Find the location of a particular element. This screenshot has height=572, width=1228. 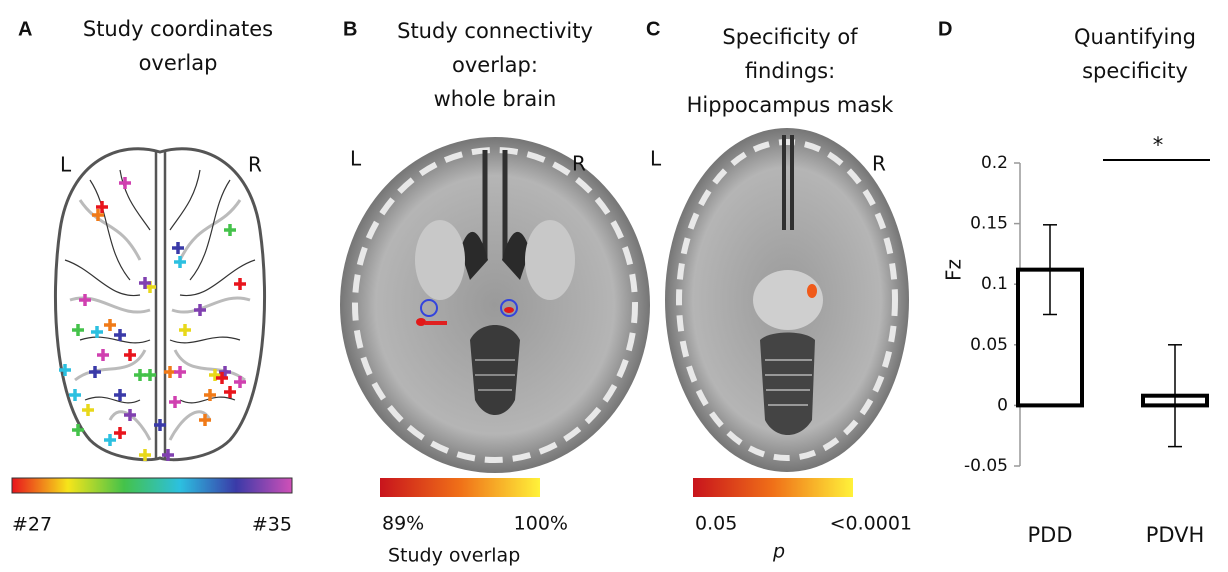

panel-title: Study coordinates is located at coordinates (178, 29).